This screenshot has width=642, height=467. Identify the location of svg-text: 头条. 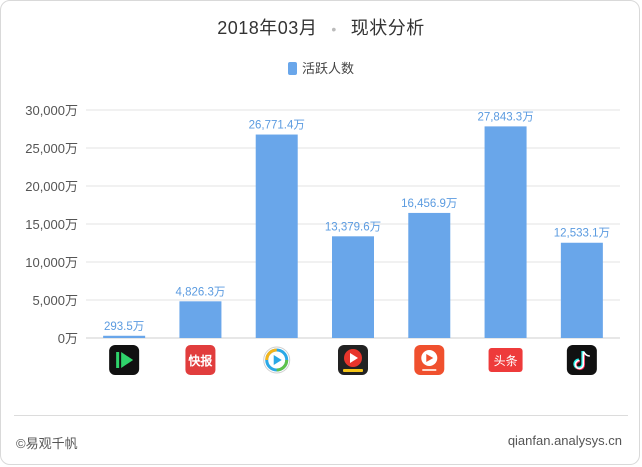
(506, 361).